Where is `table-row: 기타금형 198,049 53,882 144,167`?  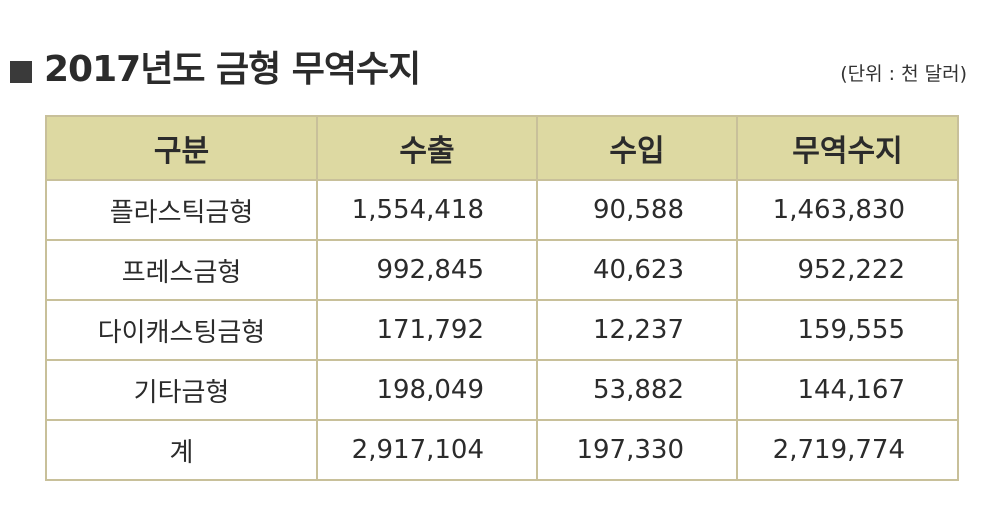 table-row: 기타금형 198,049 53,882 144,167 is located at coordinates (502, 390).